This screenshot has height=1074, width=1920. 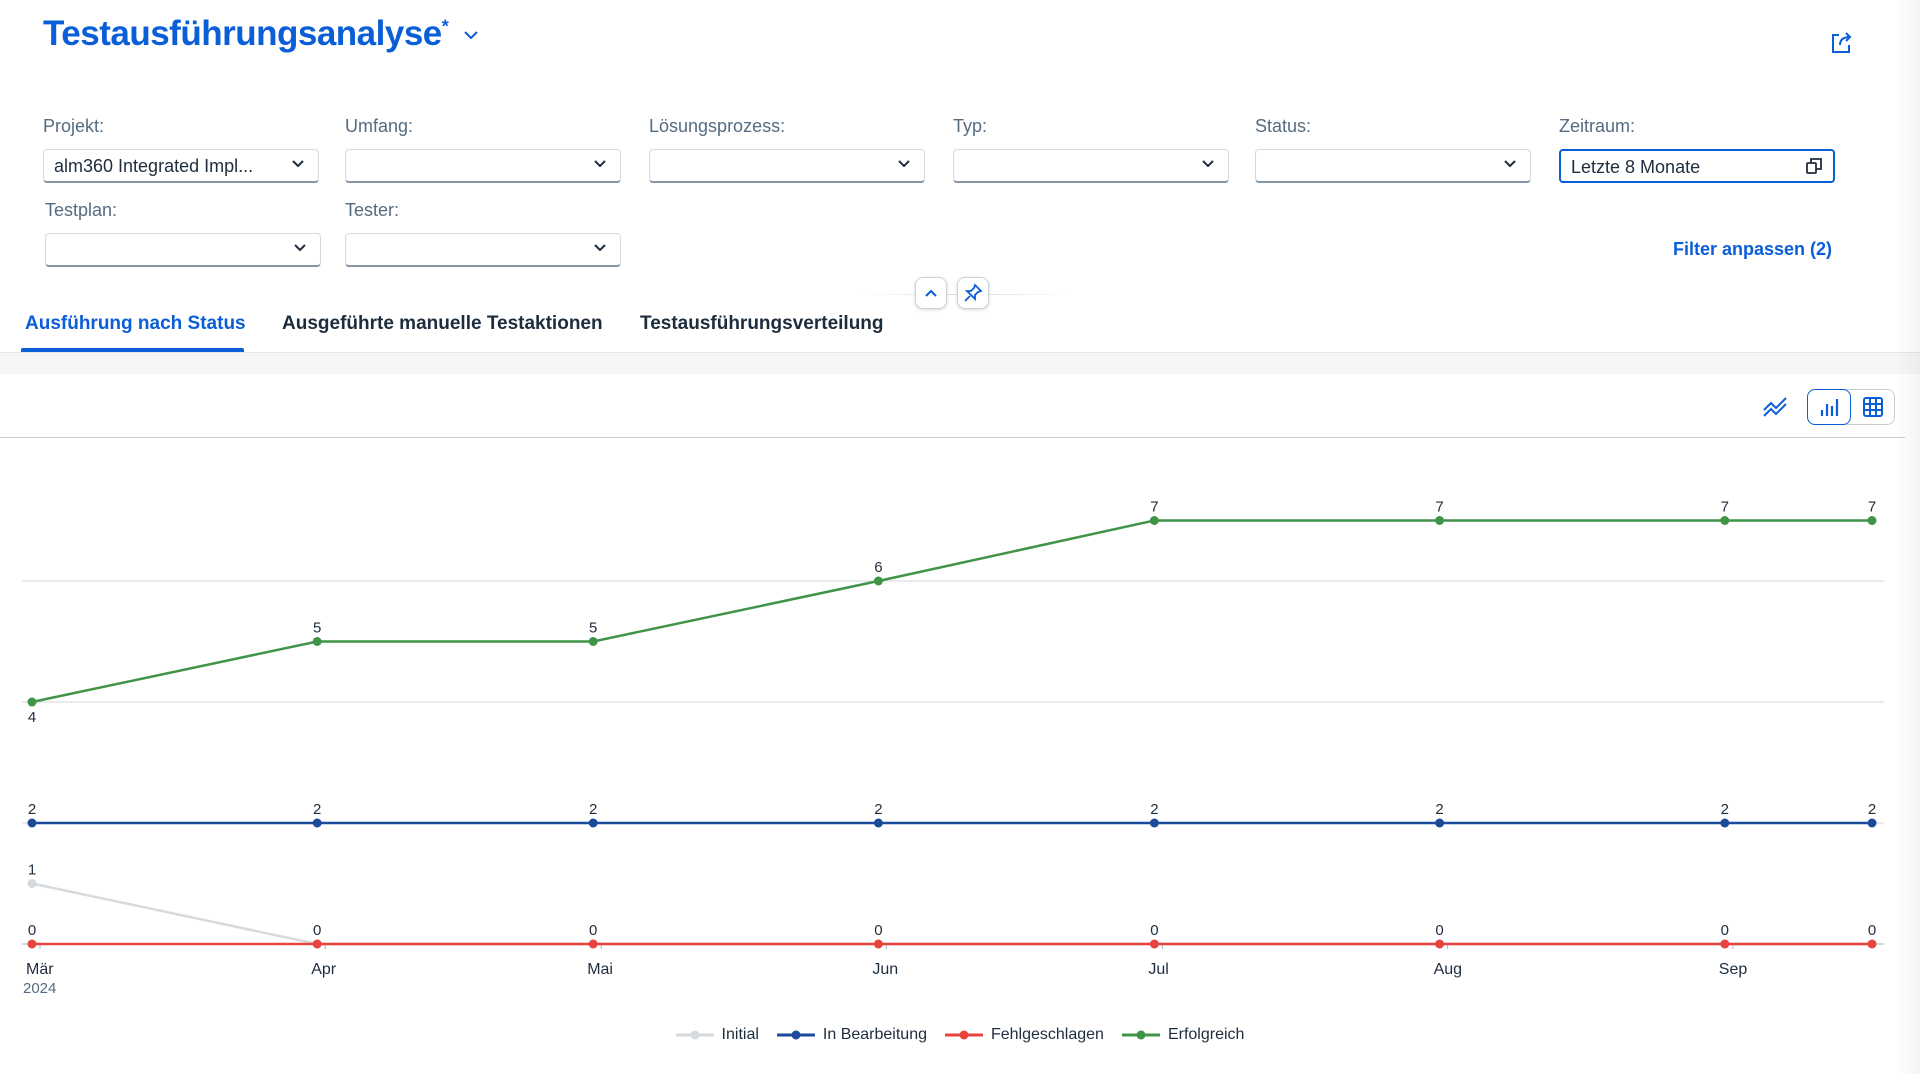 What do you see at coordinates (32, 870) in the screenshot?
I see `data-label: 1` at bounding box center [32, 870].